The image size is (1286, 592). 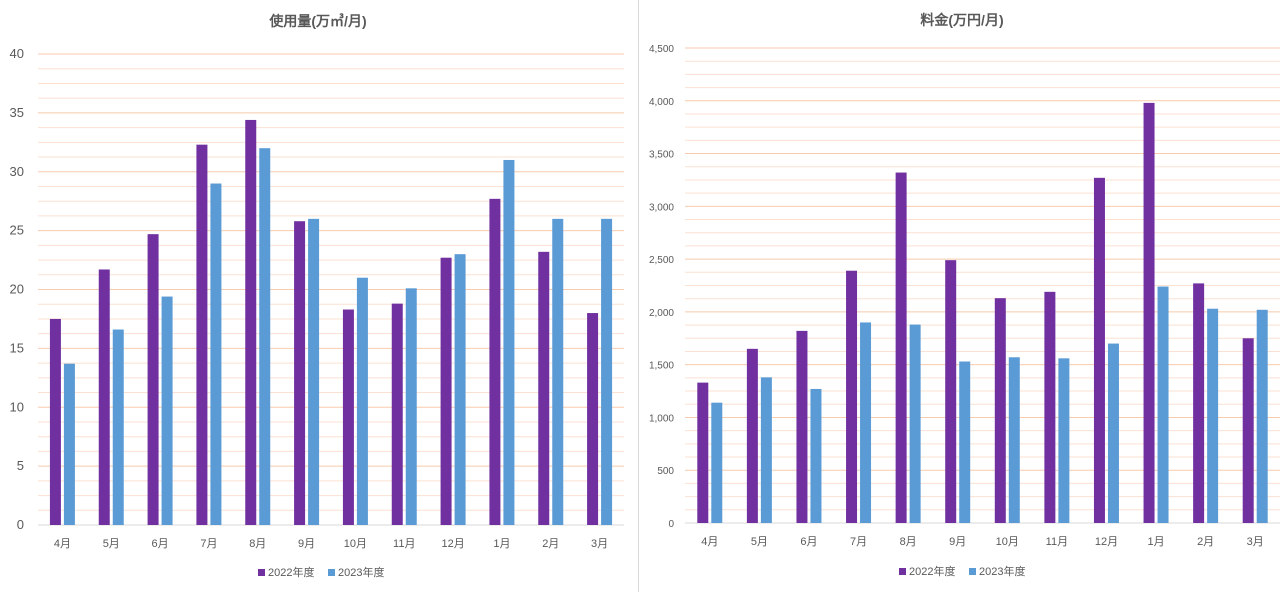 What do you see at coordinates (452, 544) in the screenshot?
I see `x-tick-label: 12月` at bounding box center [452, 544].